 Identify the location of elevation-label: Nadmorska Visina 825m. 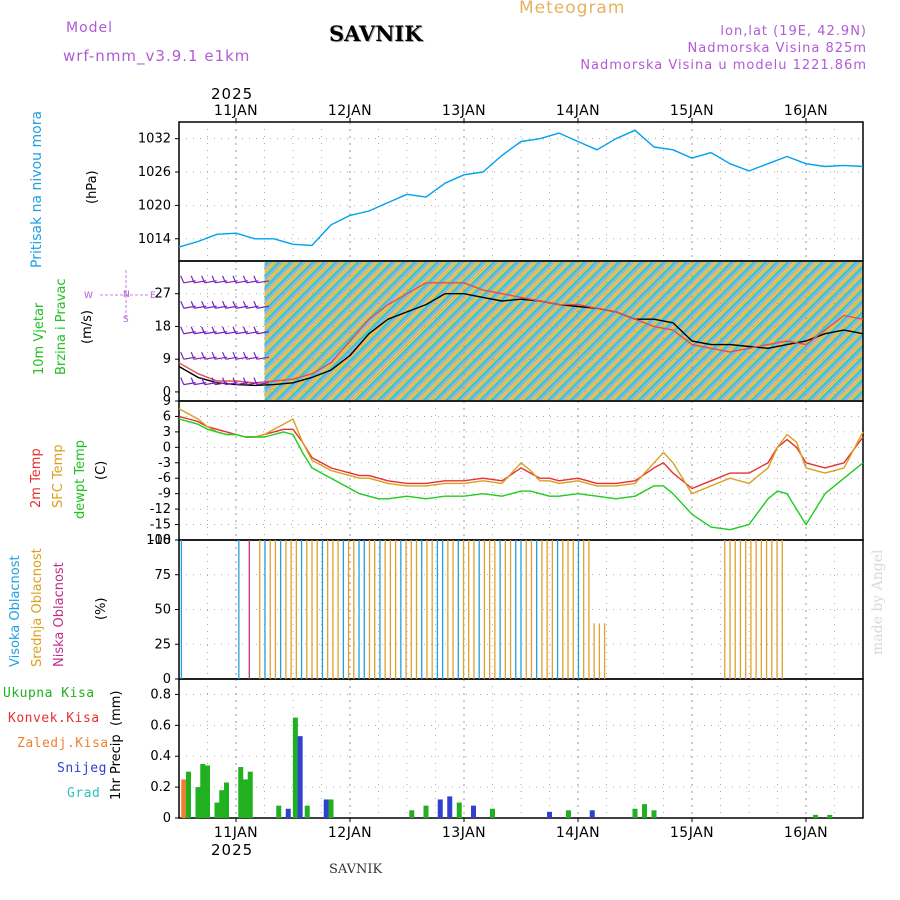
(777, 48).